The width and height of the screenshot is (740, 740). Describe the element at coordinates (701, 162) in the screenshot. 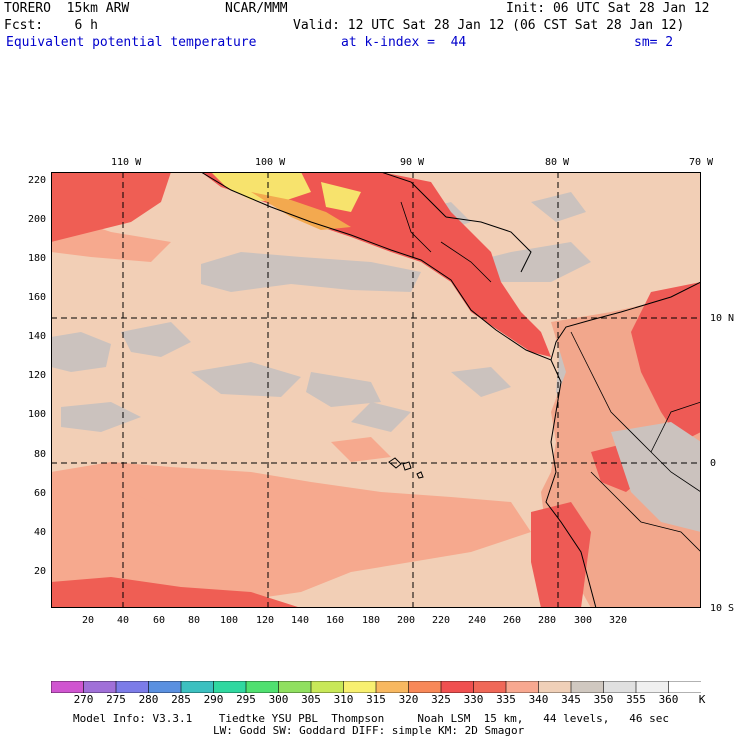

I see `lon-label-70w: 70 W` at that location.